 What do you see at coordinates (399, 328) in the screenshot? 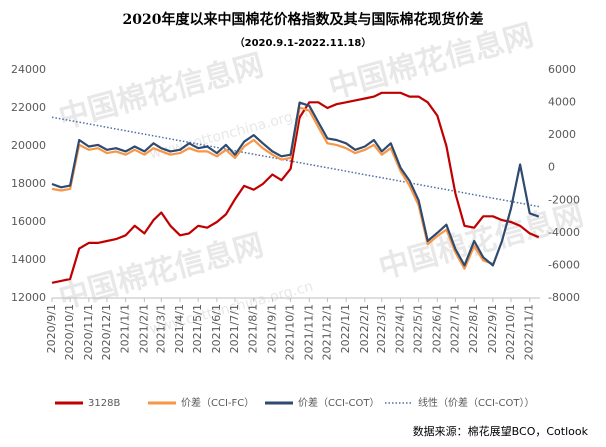
I see `x-tick-label: 2022/4/1` at bounding box center [399, 328].